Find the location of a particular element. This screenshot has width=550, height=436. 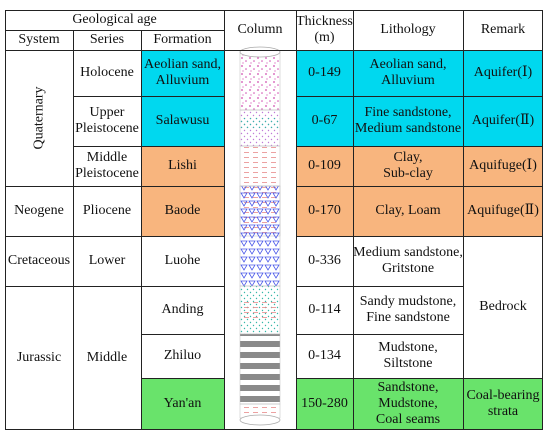

header-series: Series is located at coordinates (107, 39).